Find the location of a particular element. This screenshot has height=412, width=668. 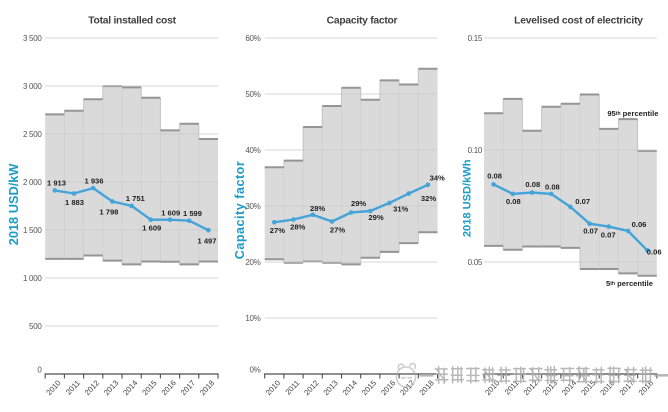

svg-text: 2018 USD/kW is located at coordinates (13, 204).